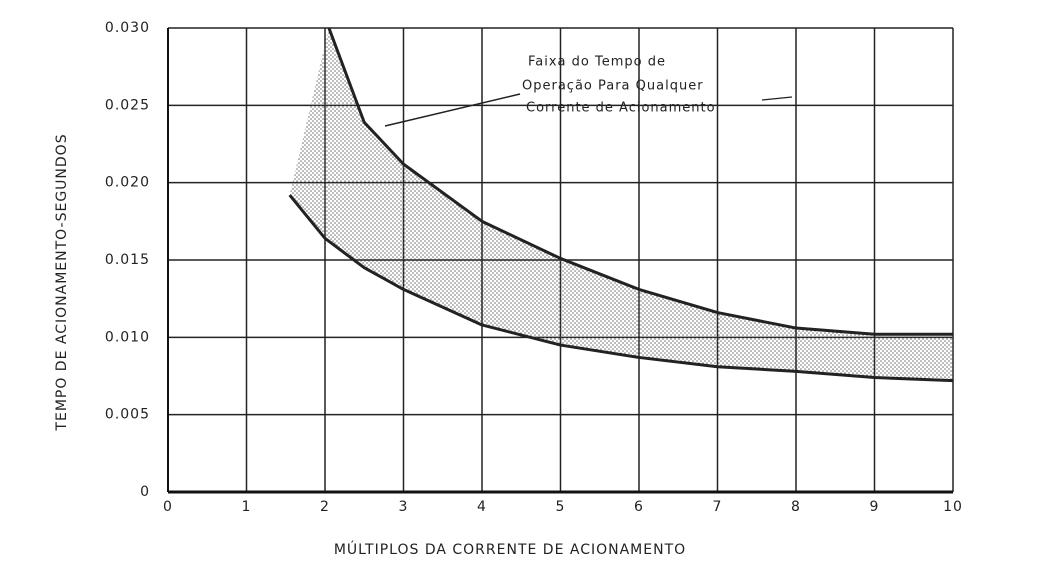  What do you see at coordinates (127, 260) in the screenshot?
I see `y-tick-label: 0.015` at bounding box center [127, 260].